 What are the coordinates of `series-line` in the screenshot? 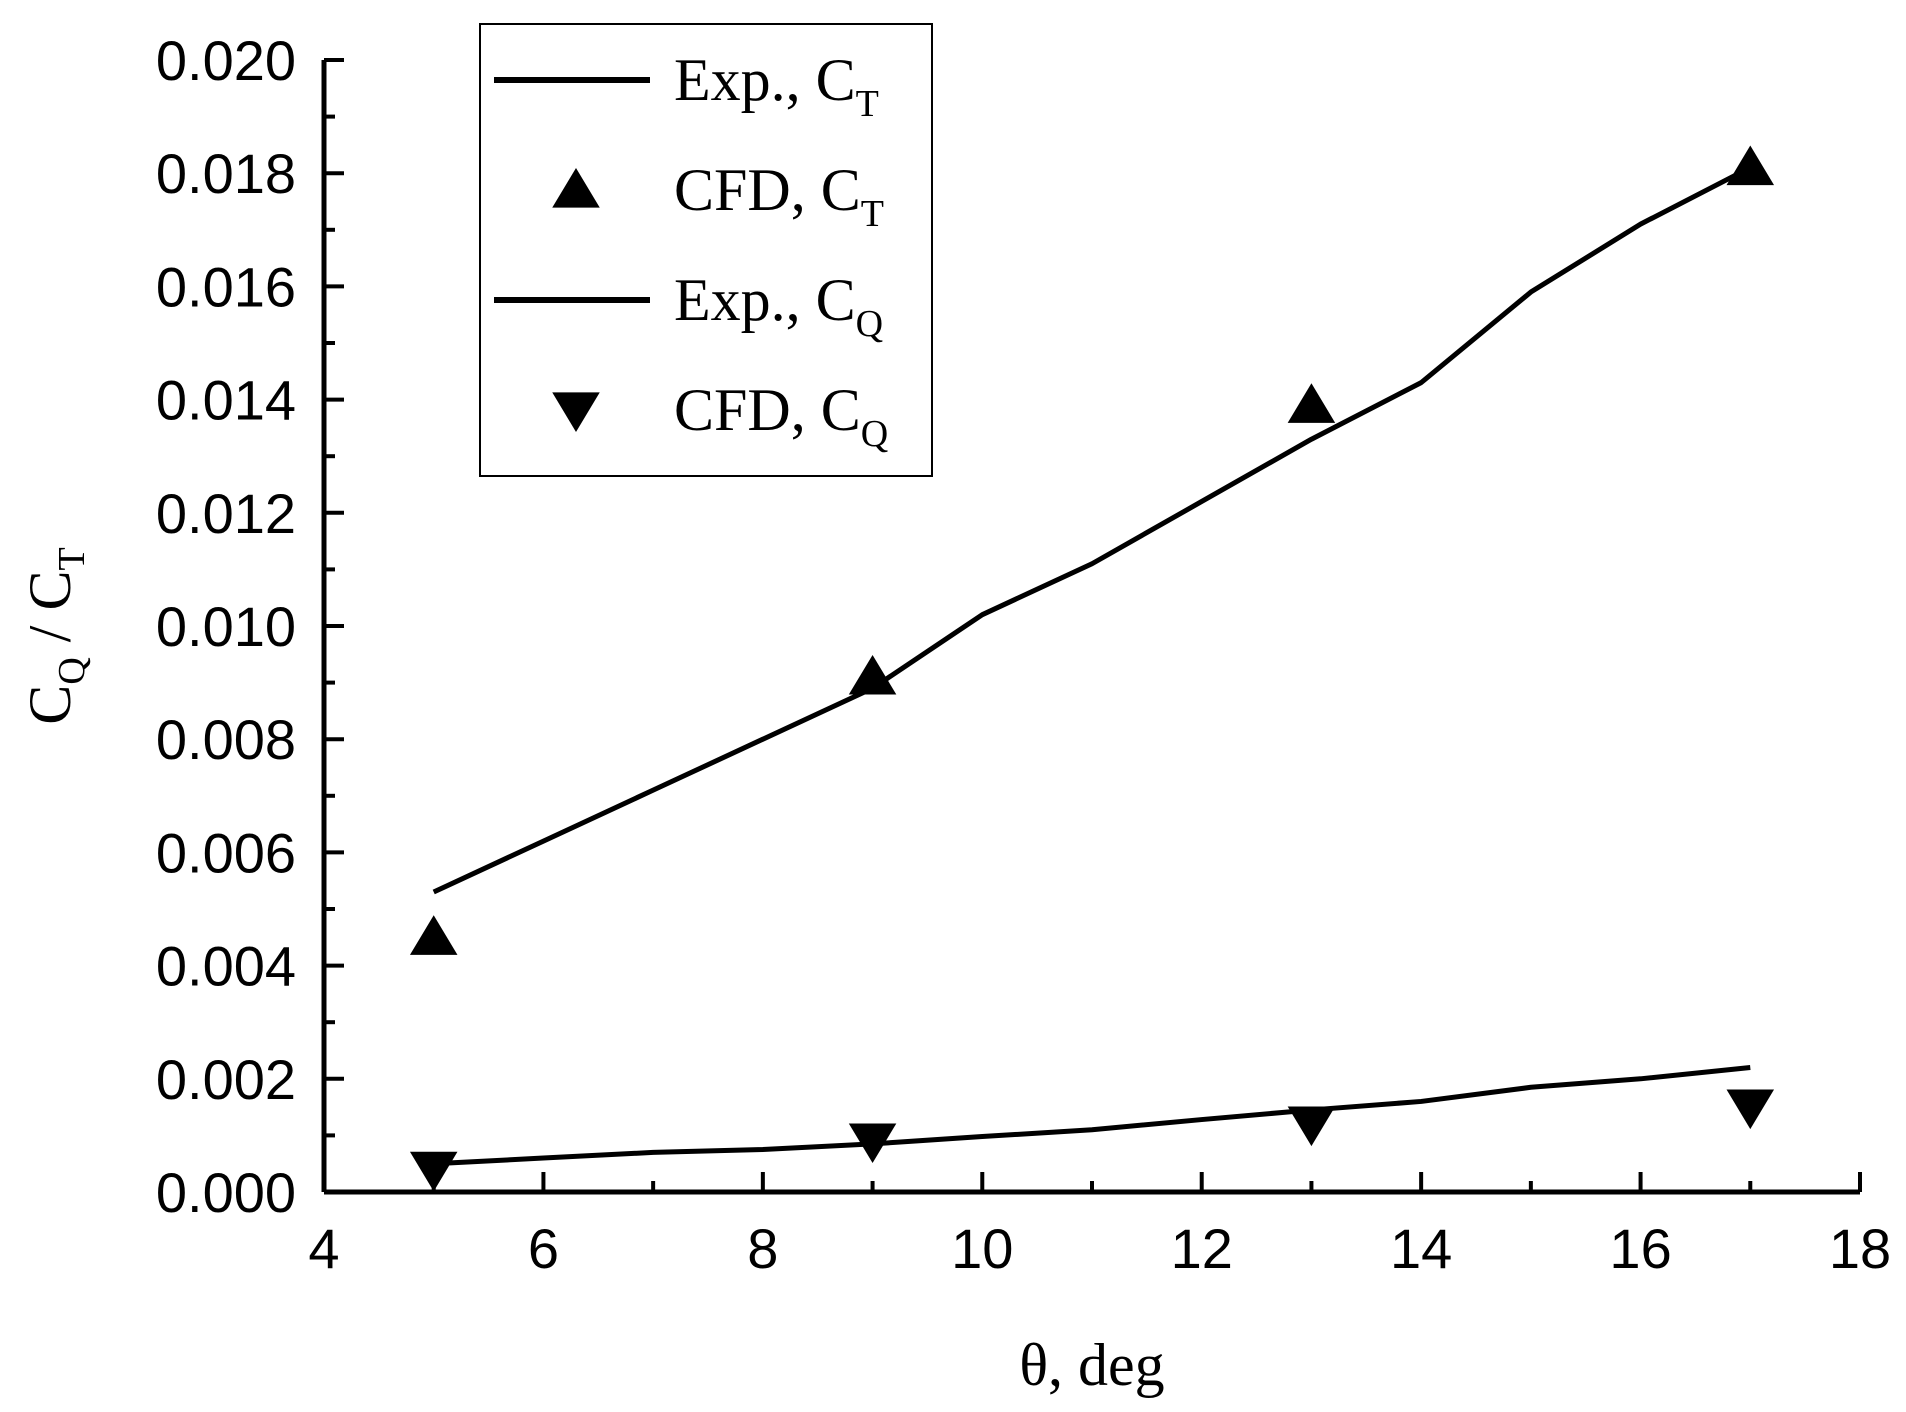 It's located at (1092, 1115).